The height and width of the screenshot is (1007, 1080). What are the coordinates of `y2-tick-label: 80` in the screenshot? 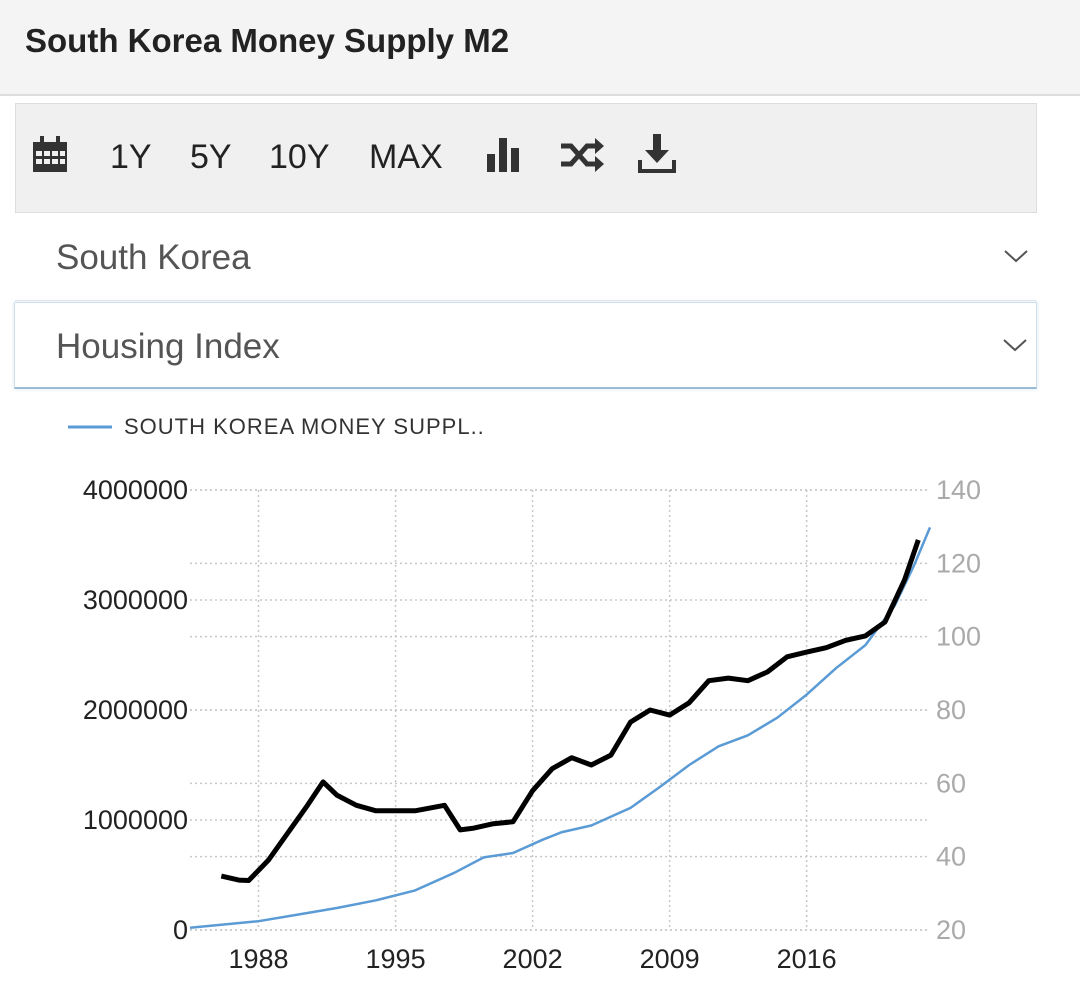 It's located at (951, 710).